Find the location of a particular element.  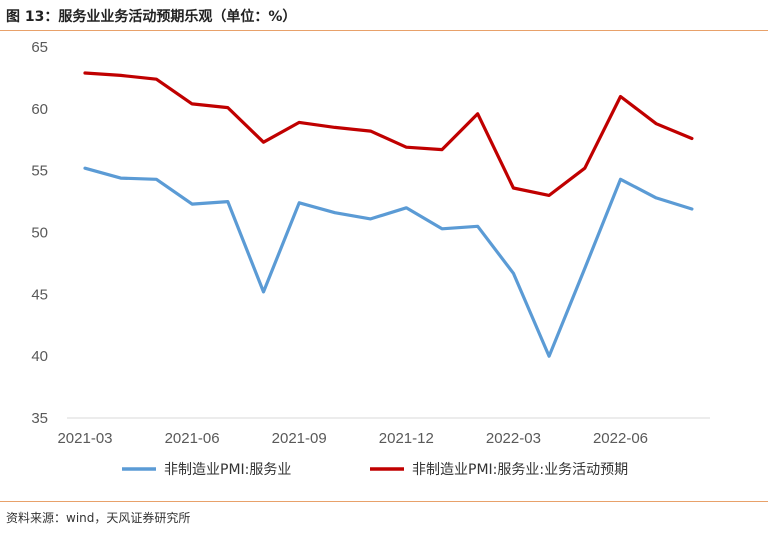

chart-title: 图 13：服务业业务活动预期乐观（单位：%） is located at coordinates (151, 17).